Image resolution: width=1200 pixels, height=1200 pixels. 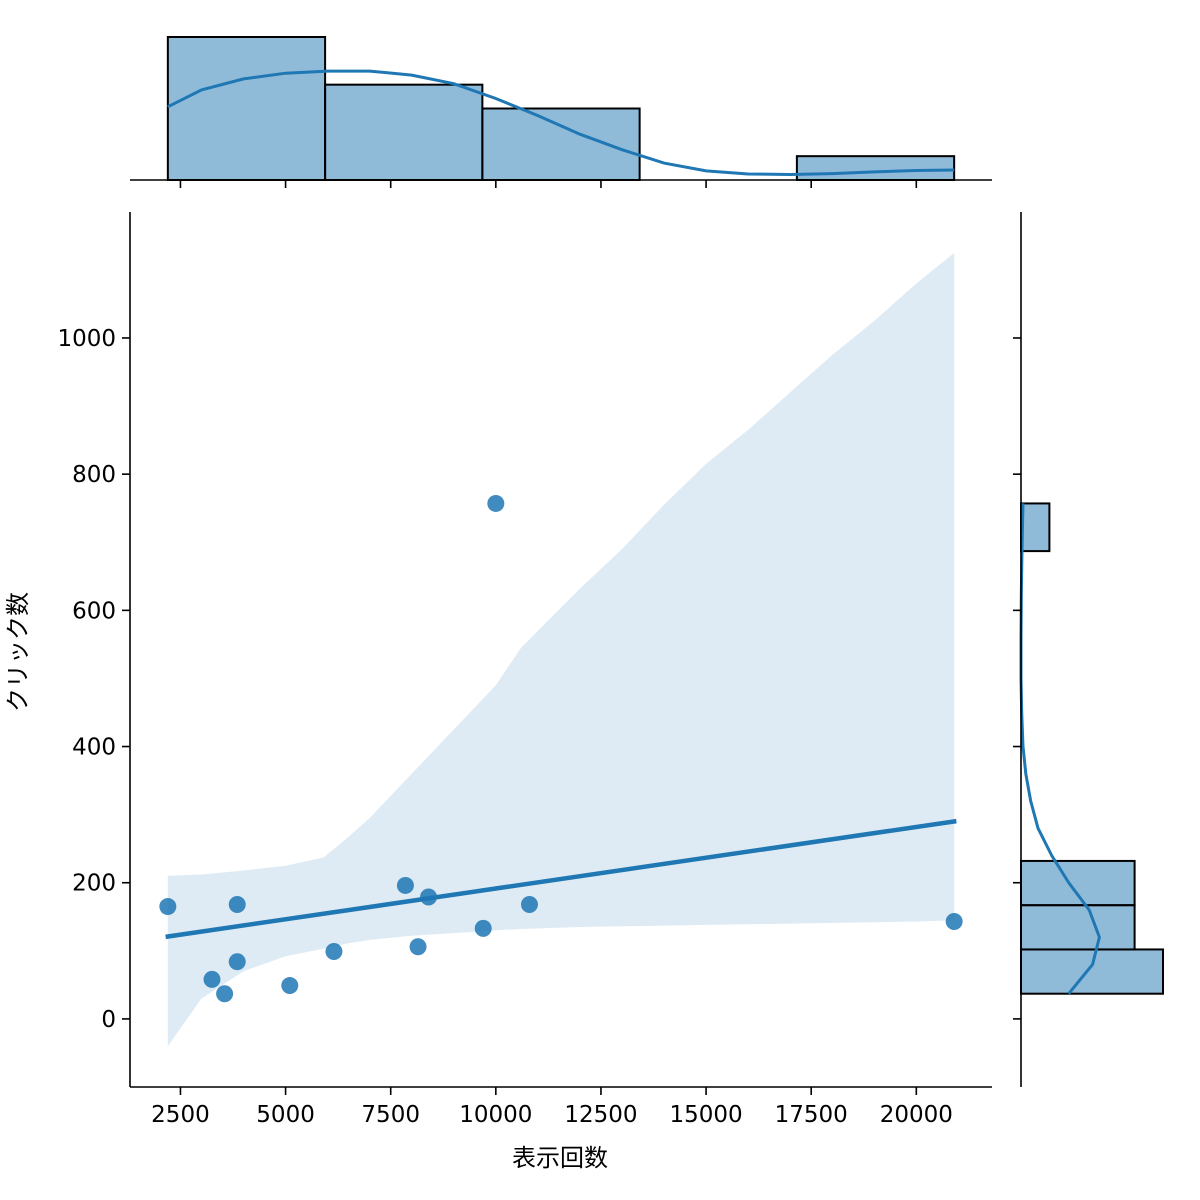 What do you see at coordinates (1088, 649) in the screenshot?
I see `right-marginal-histogram` at bounding box center [1088, 649].